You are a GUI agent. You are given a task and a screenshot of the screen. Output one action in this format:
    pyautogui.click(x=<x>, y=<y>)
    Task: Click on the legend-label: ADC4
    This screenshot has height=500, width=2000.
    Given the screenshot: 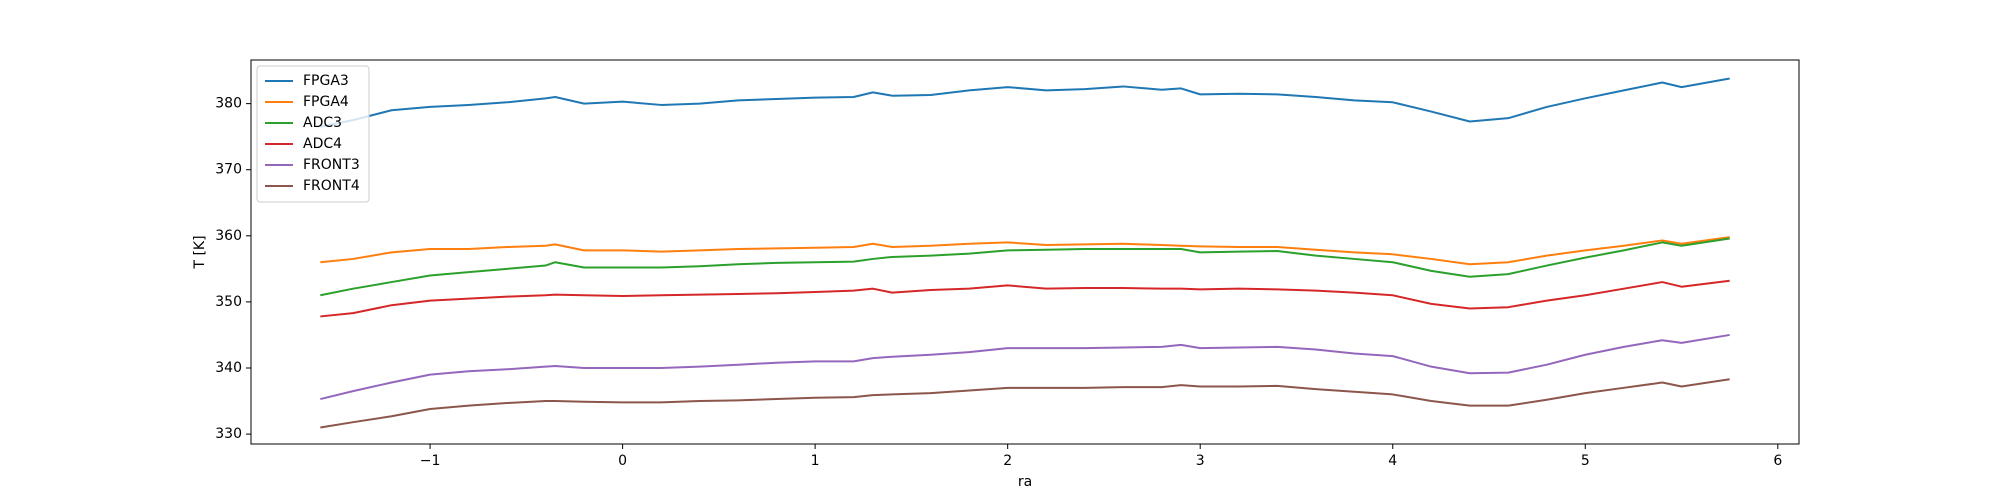 What is the action you would take?
    pyautogui.click(x=322, y=144)
    